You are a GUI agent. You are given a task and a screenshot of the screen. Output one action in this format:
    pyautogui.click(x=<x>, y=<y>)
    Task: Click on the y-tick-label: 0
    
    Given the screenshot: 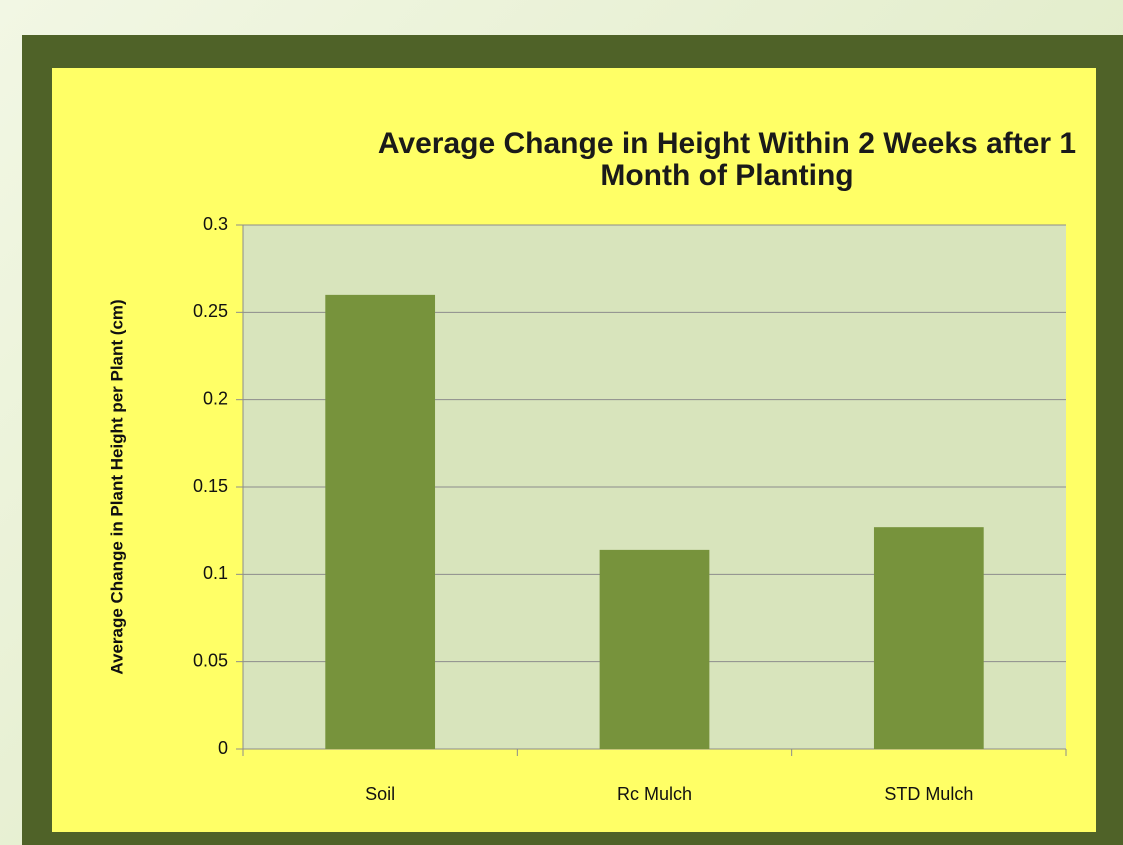 What is the action you would take?
    pyautogui.click(x=223, y=748)
    